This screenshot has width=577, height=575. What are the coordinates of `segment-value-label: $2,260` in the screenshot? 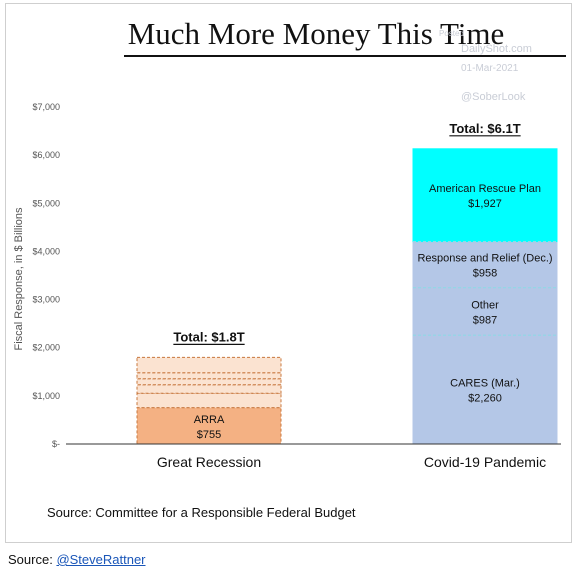 It's located at (485, 399).